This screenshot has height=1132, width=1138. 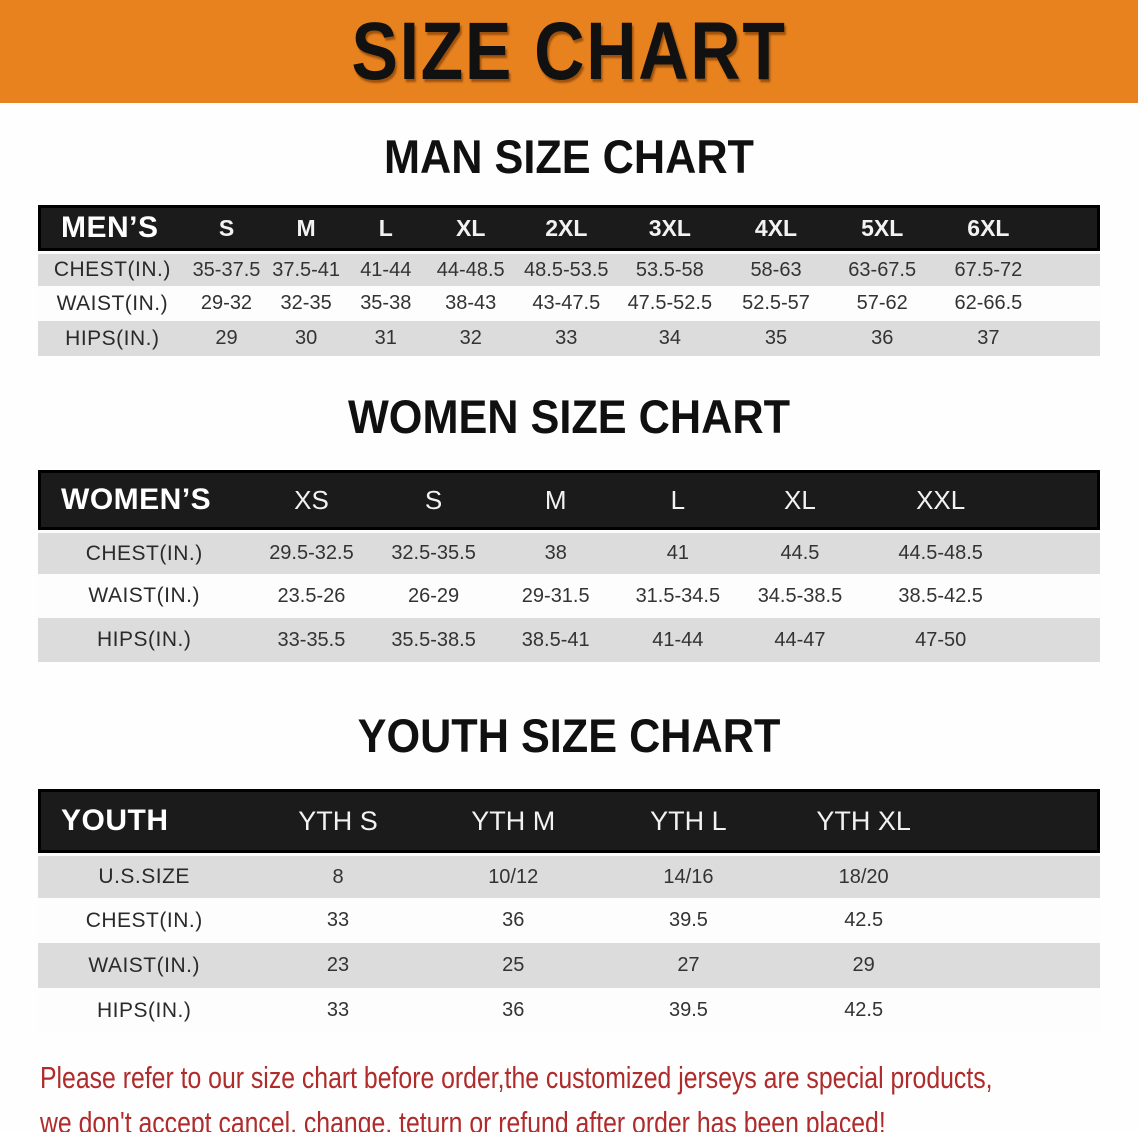 I want to click on table-row: HIPS(IN.) 29 30 31 32 33 34 35 36 37, so click(x=569, y=338).